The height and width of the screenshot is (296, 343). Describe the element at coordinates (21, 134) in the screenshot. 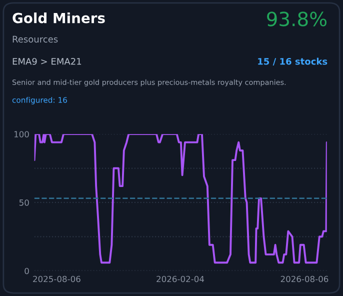

I see `y-tick-label: 100` at that location.